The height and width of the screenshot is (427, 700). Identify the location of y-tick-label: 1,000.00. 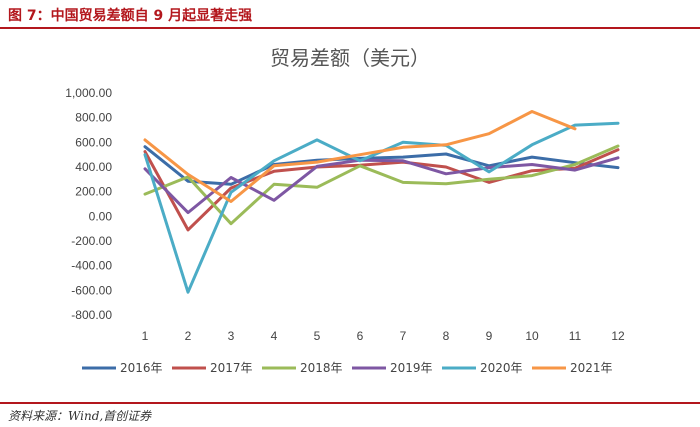
(88, 93).